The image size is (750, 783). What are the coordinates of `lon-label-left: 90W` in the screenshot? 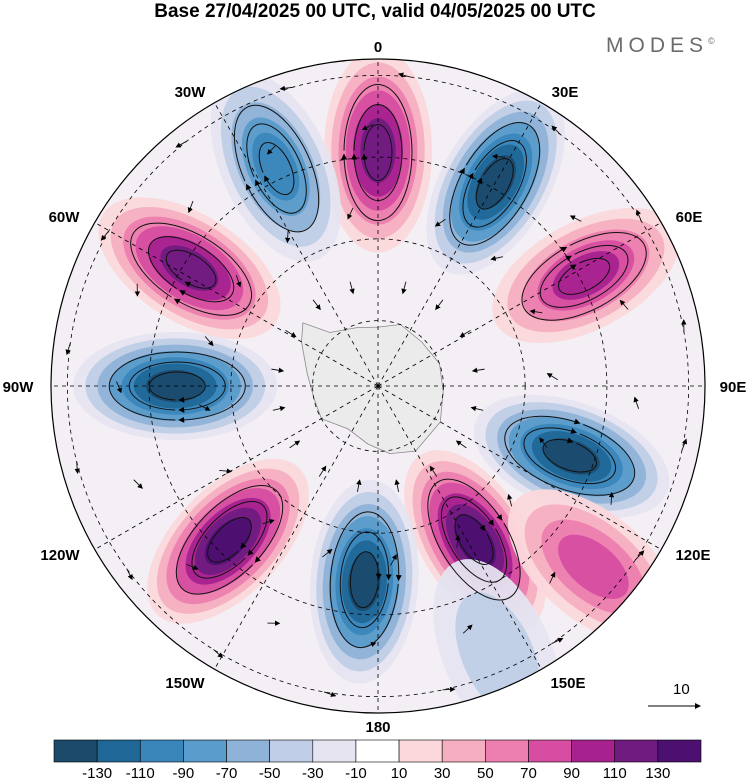 It's located at (19, 387).